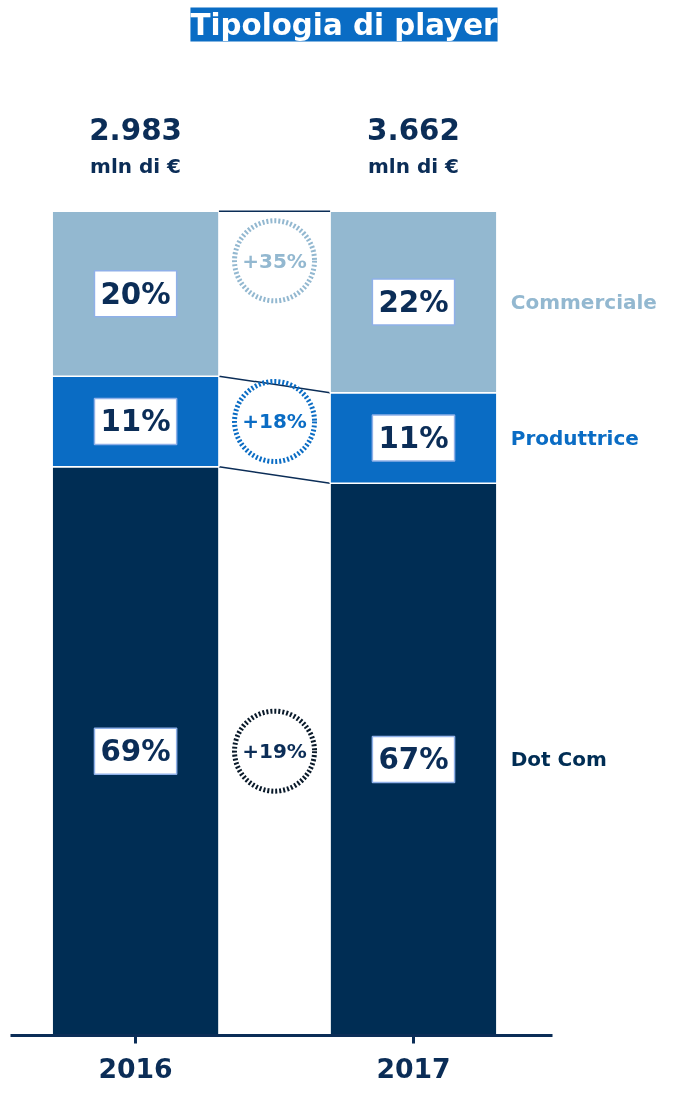  I want to click on data-label: 20%, so click(135, 293).